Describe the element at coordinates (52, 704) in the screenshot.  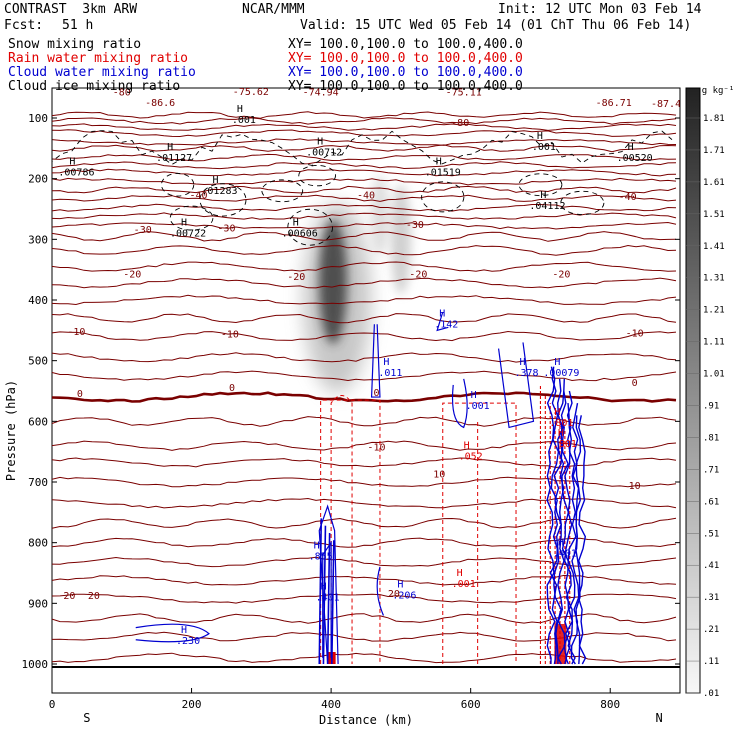
I see `x-tick-label: 0` at that location.